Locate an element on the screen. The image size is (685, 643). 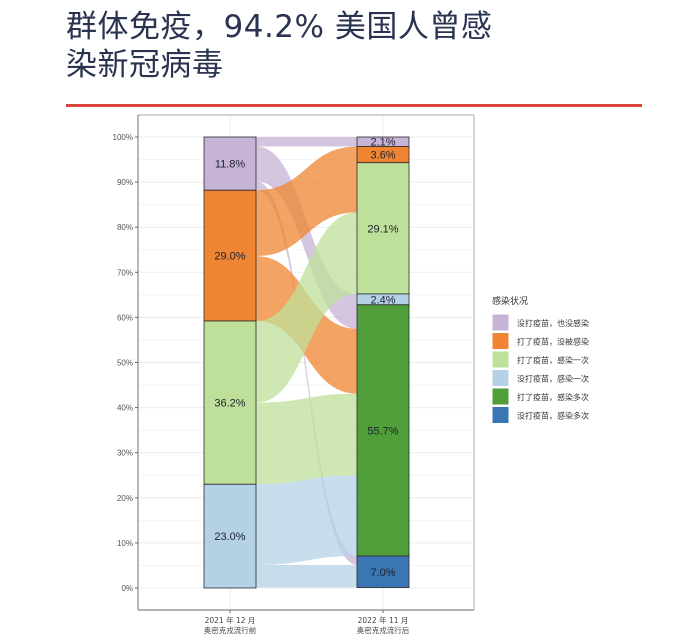
x-tick-sublabel: 奥密克戎流行后 is located at coordinates (383, 630).